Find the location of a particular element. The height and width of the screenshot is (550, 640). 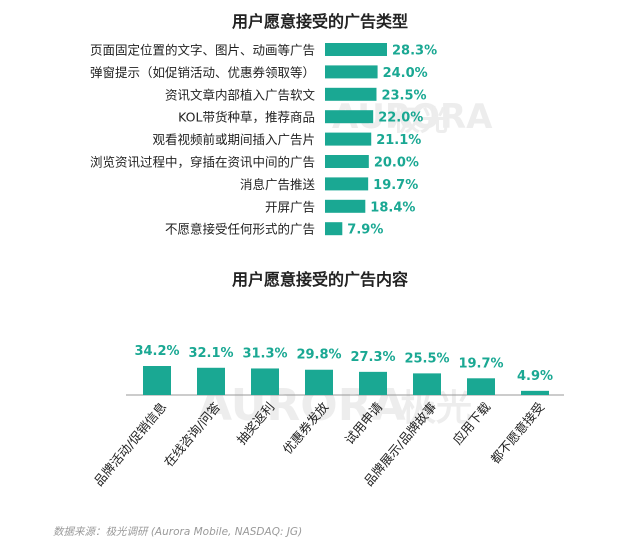

v-bar-value-label: 19.7% is located at coordinates (480, 363).